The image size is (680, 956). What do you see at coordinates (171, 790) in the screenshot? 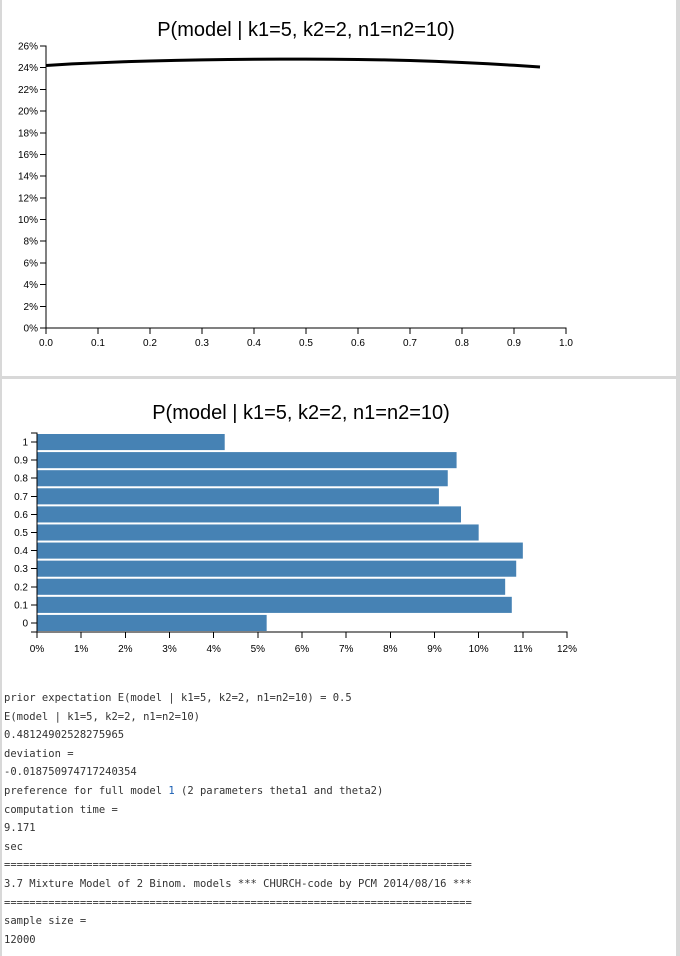
I see `log-number: 1` at bounding box center [171, 790].